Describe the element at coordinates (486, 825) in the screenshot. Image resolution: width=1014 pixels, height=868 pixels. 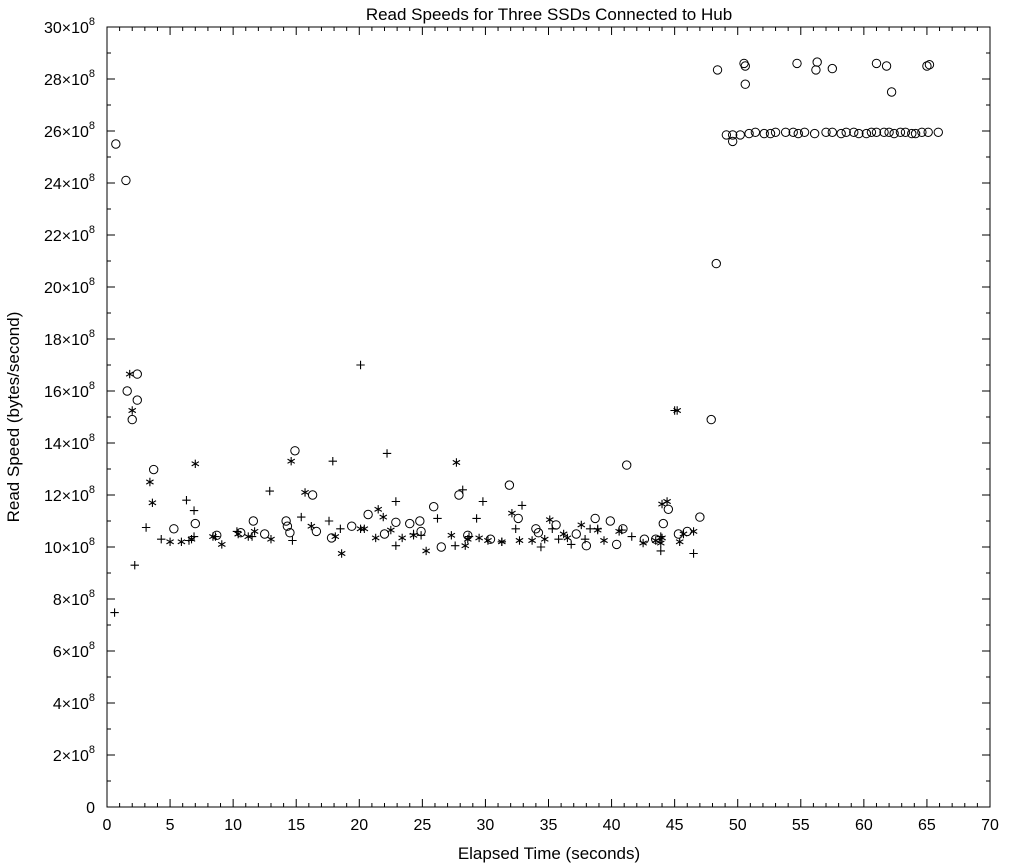
I see `x-tick-label: 30` at that location.